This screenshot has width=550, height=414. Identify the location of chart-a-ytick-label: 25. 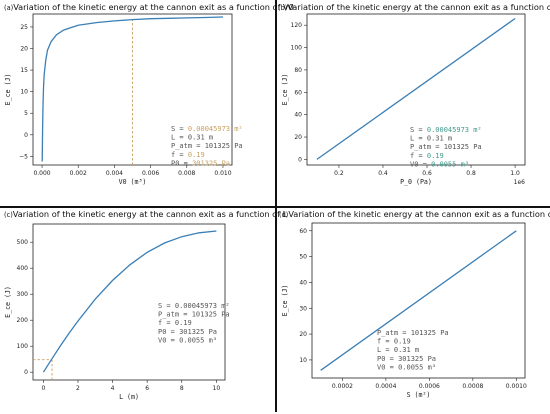
(24, 27).